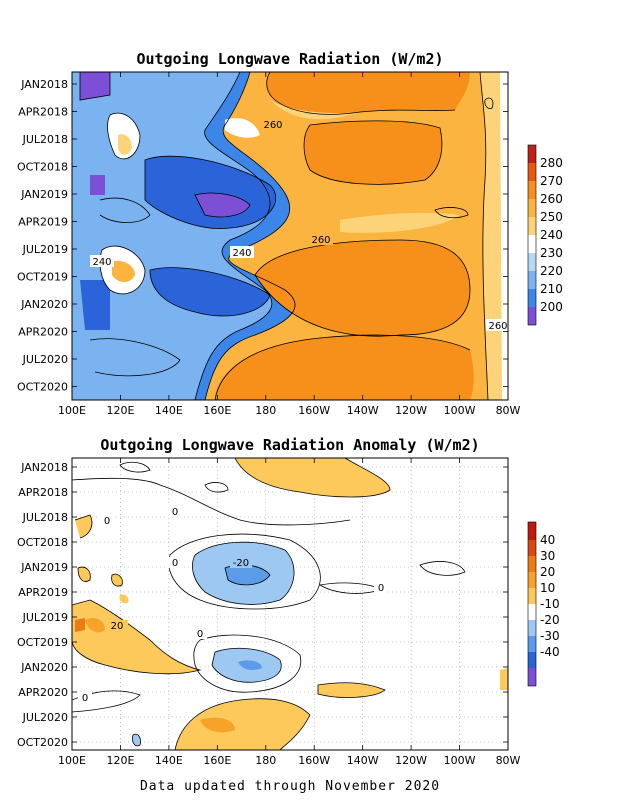 The image size is (618, 800). I want to click on colorbar-label: 20, so click(547, 572).